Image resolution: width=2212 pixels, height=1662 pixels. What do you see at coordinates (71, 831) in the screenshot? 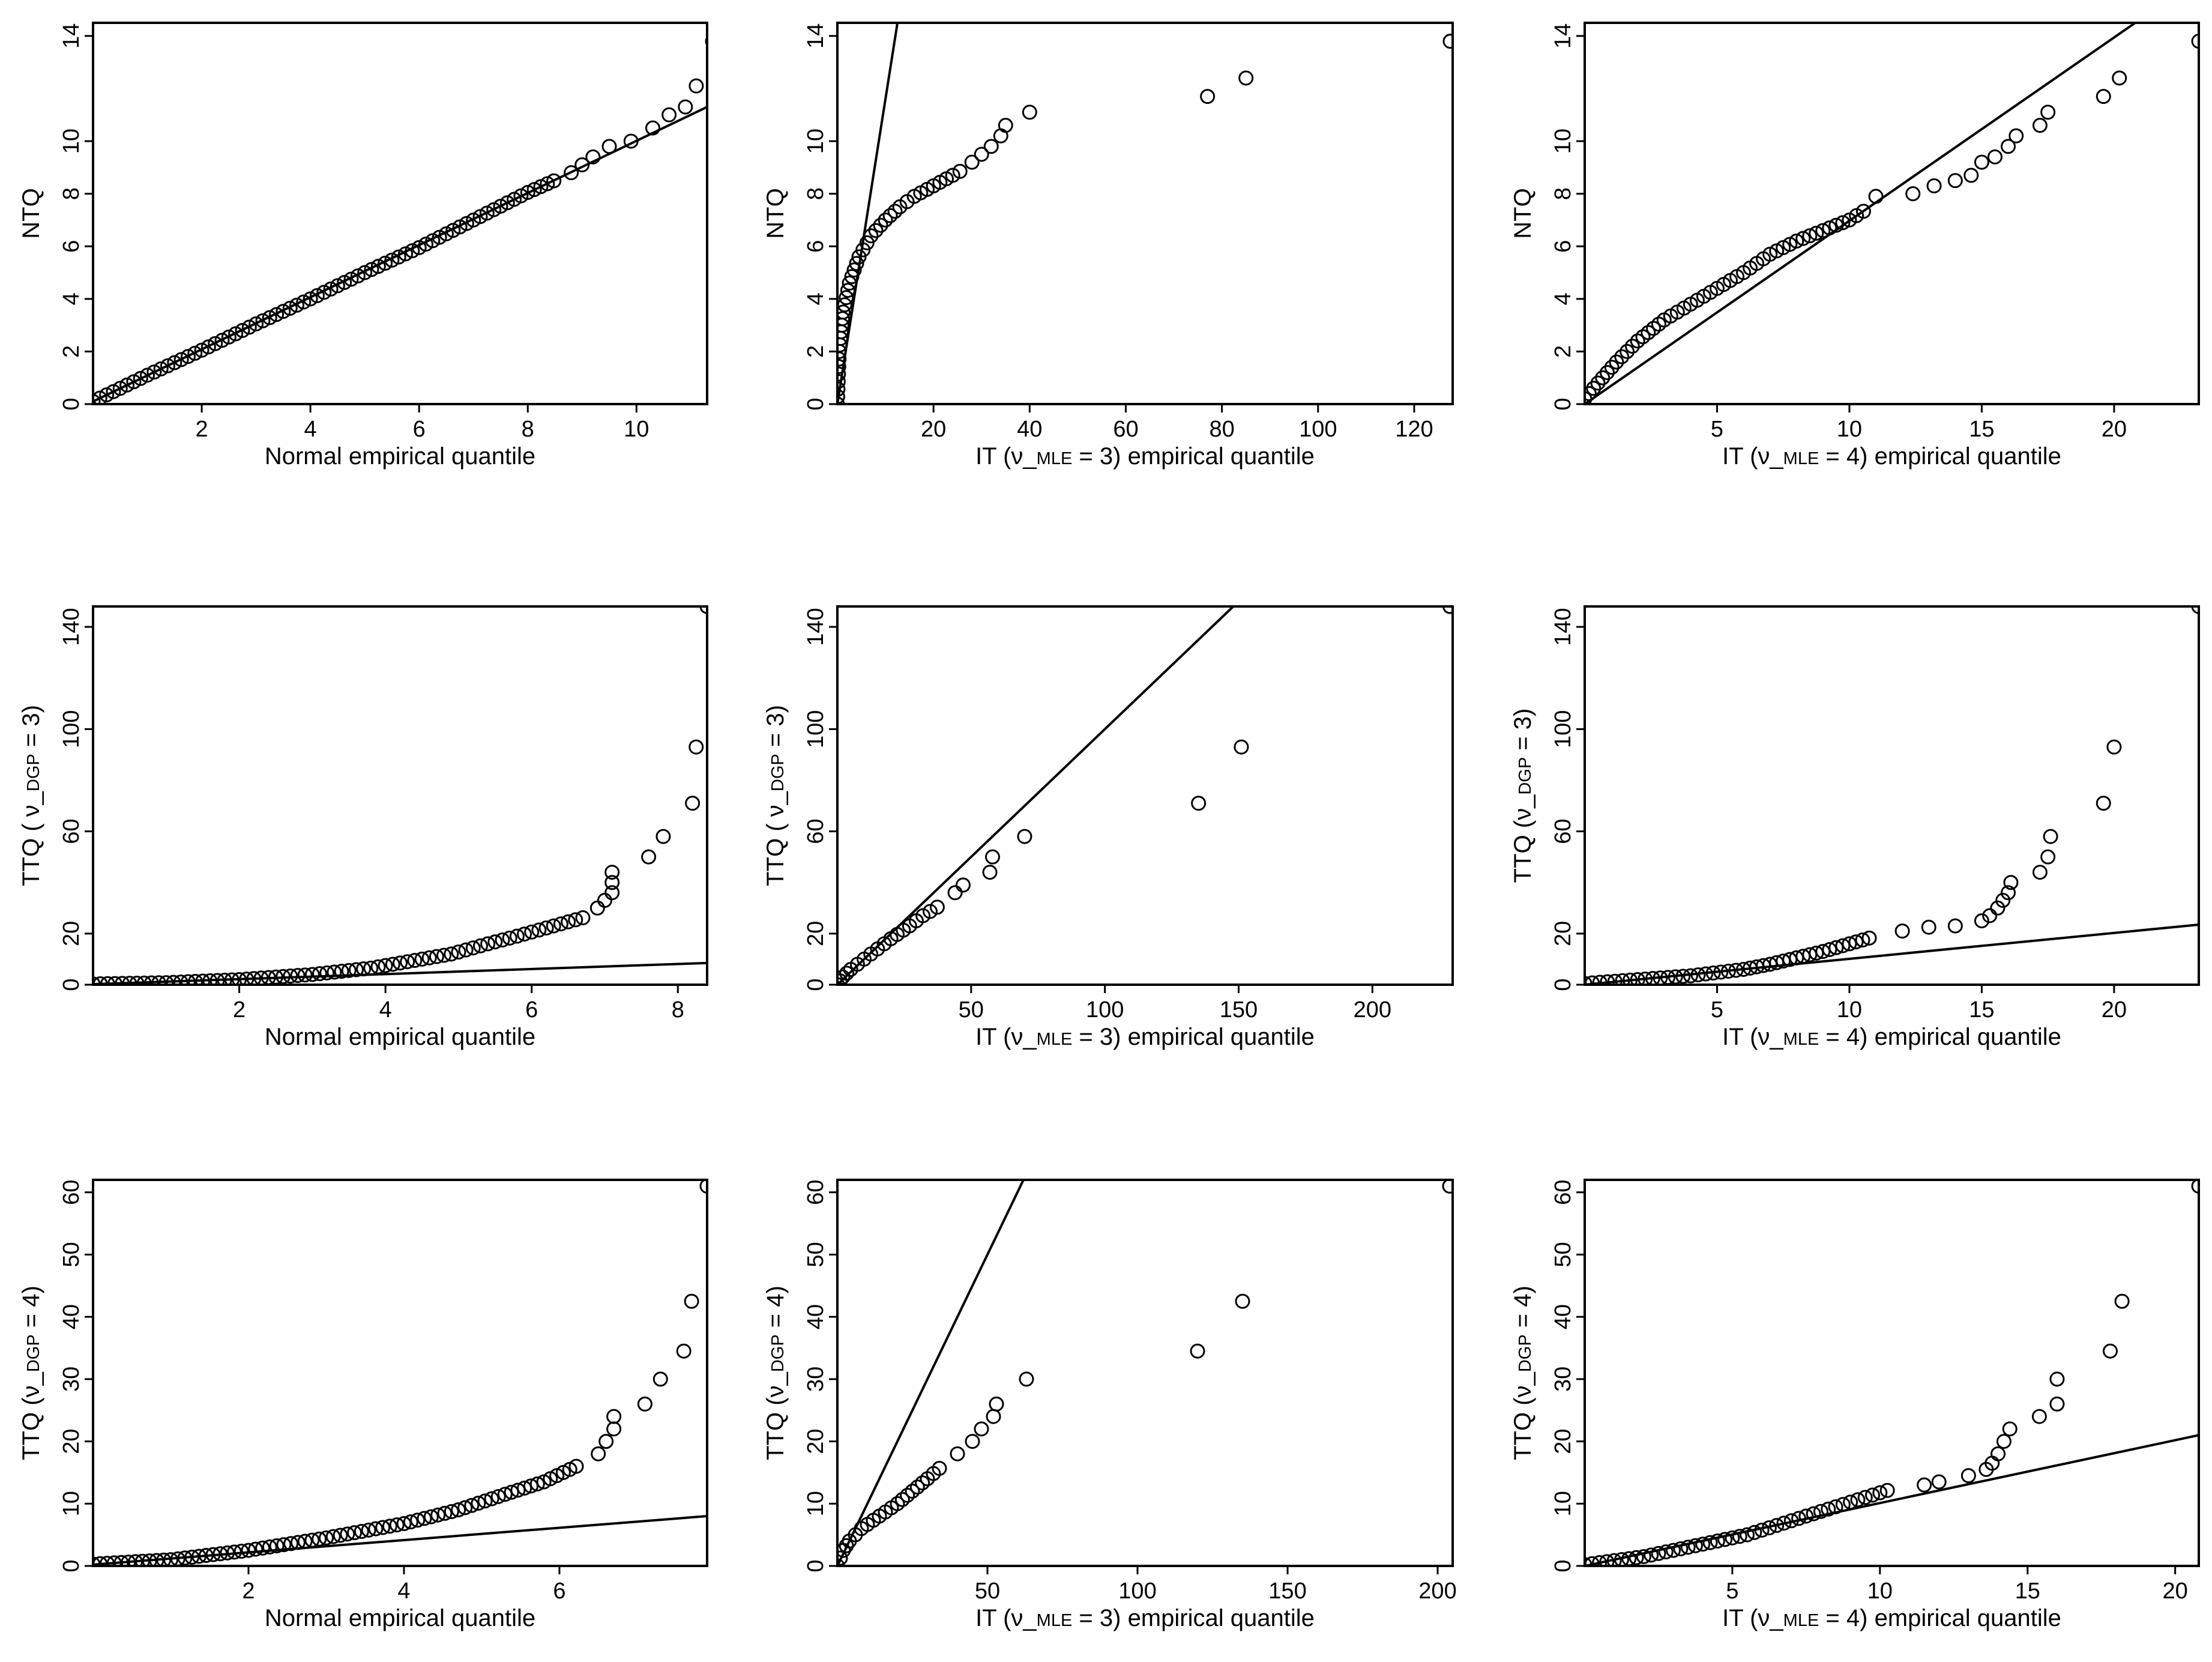
I see `y-tick-label: 60` at bounding box center [71, 831].